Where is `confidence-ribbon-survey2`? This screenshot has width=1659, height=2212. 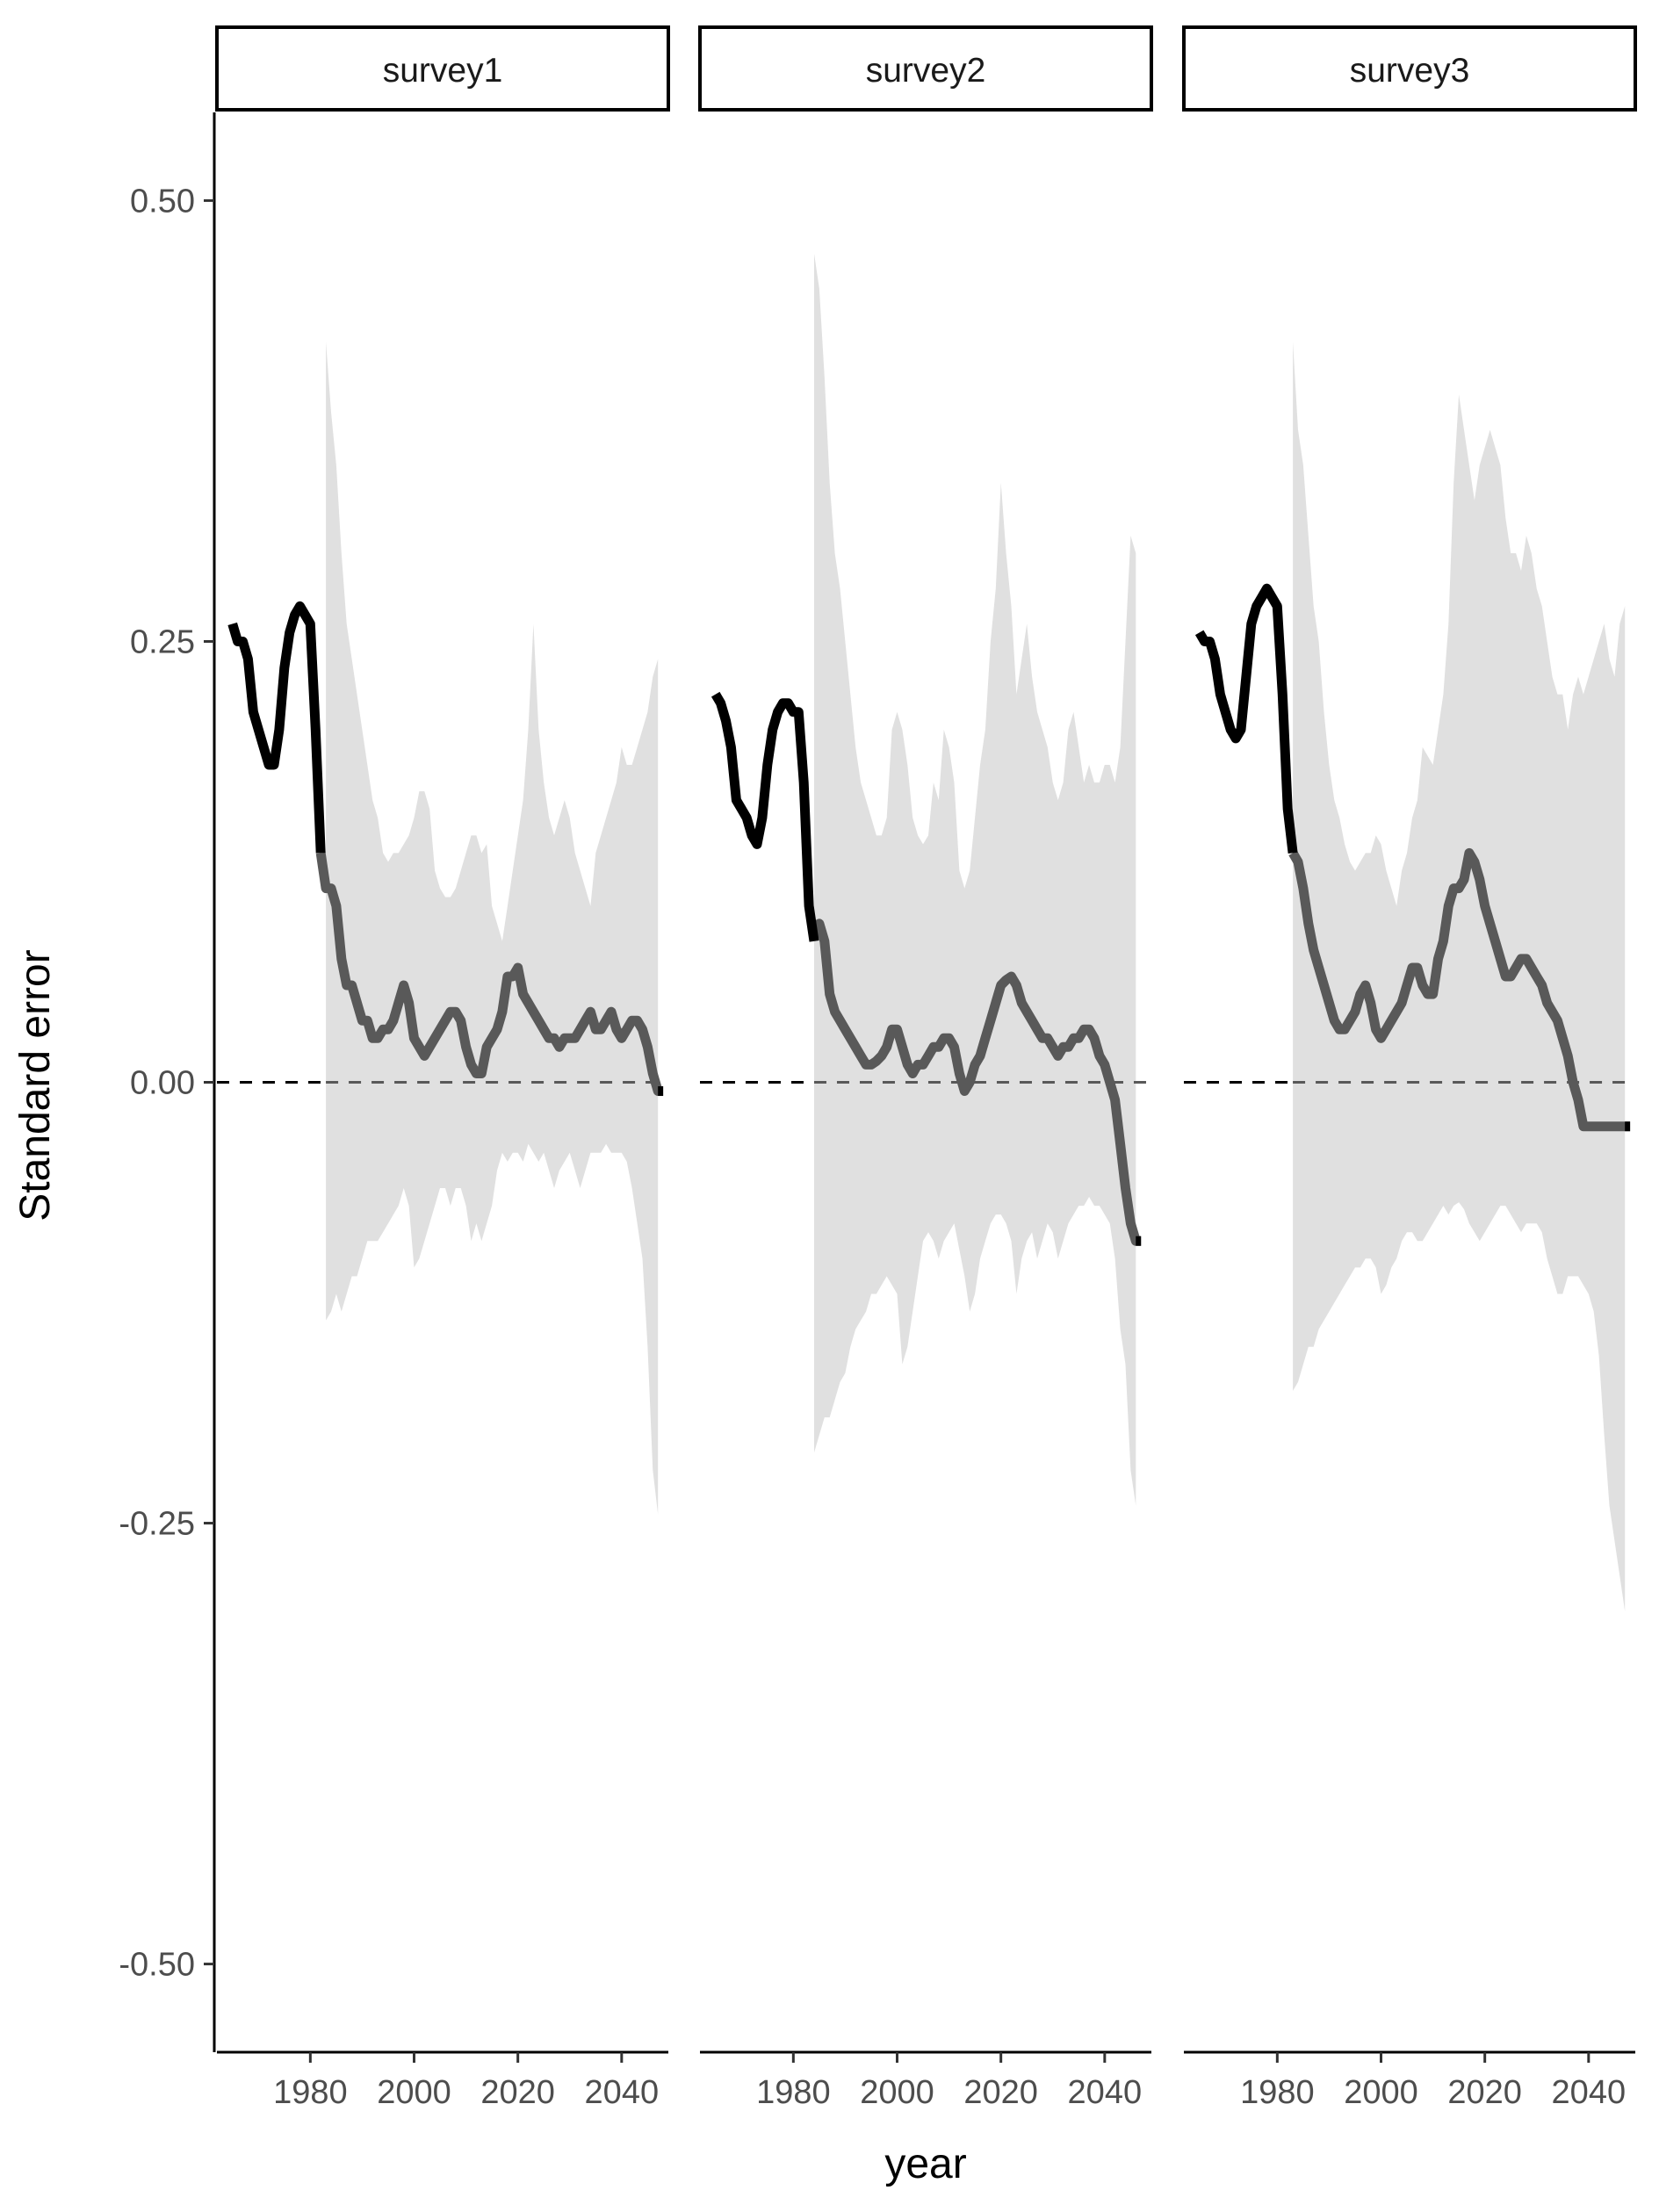
confidence-ribbon-survey2 is located at coordinates (975, 879).